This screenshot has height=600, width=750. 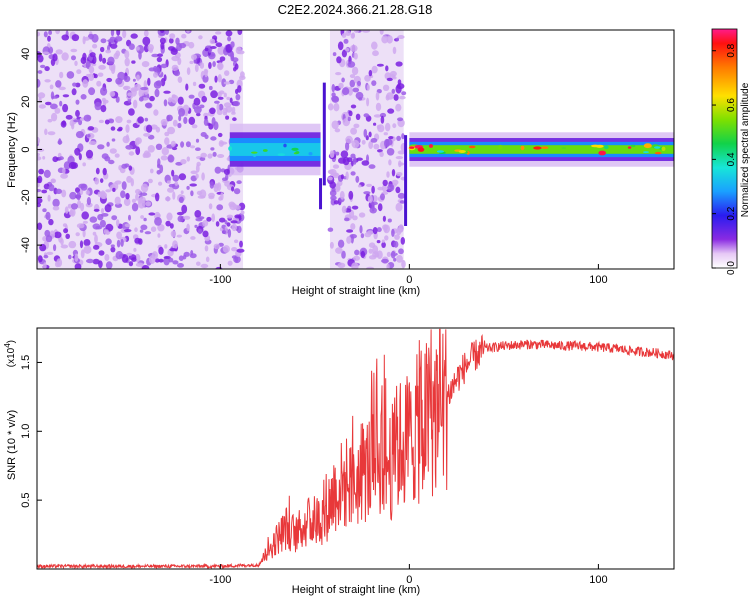 I want to click on snr-multiplier: (x104), so click(x=10, y=353).